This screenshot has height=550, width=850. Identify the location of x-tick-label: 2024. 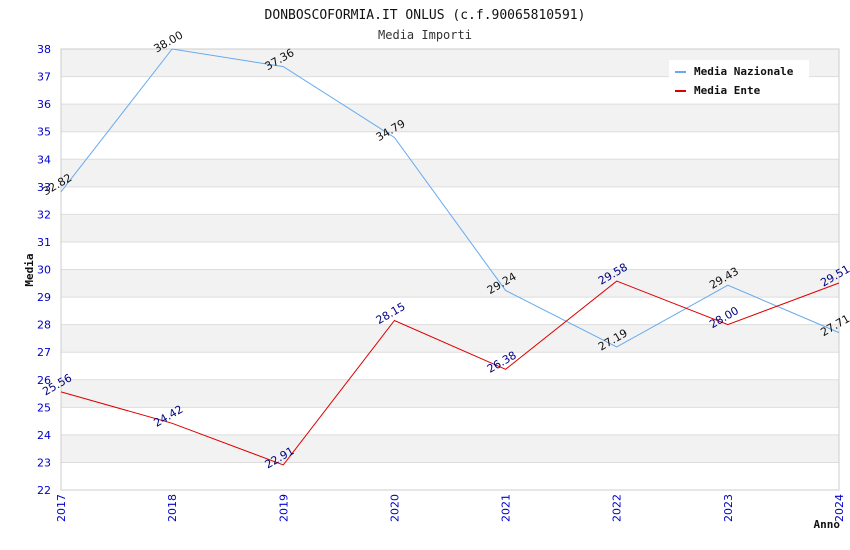
(839, 508).